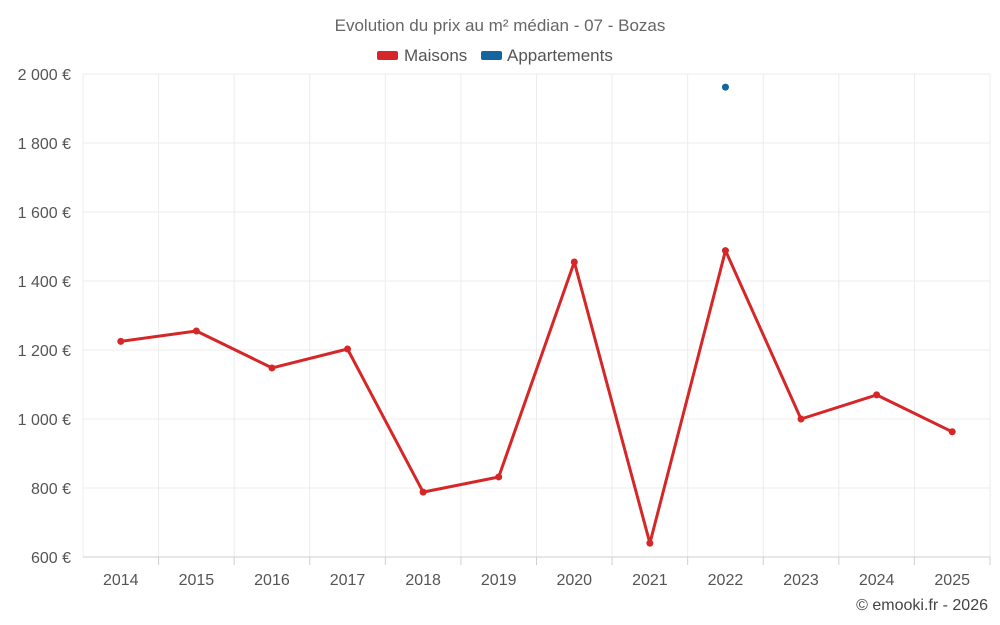 The width and height of the screenshot is (1000, 625). I want to click on legend-label-appartements: Appartements, so click(560, 55).